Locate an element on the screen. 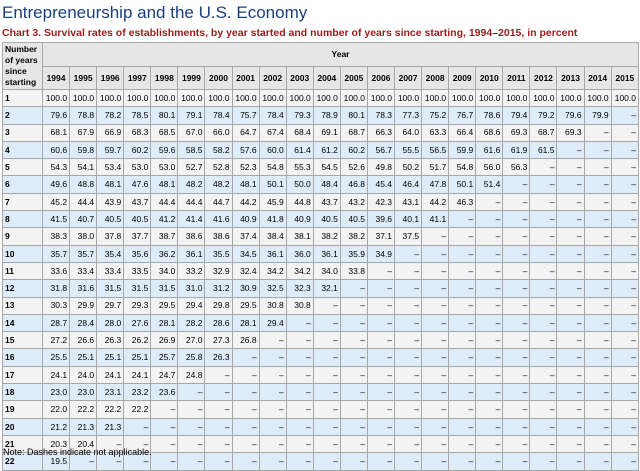 This screenshot has height=471, width=640. table-cell: 44.4 is located at coordinates (164, 202).